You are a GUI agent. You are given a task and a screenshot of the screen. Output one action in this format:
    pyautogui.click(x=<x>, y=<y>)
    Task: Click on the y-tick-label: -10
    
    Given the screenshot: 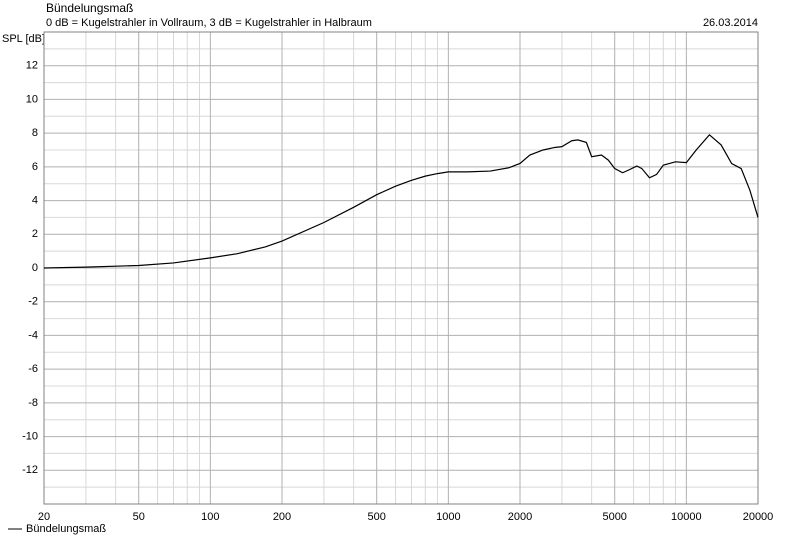 What is the action you would take?
    pyautogui.click(x=30, y=436)
    